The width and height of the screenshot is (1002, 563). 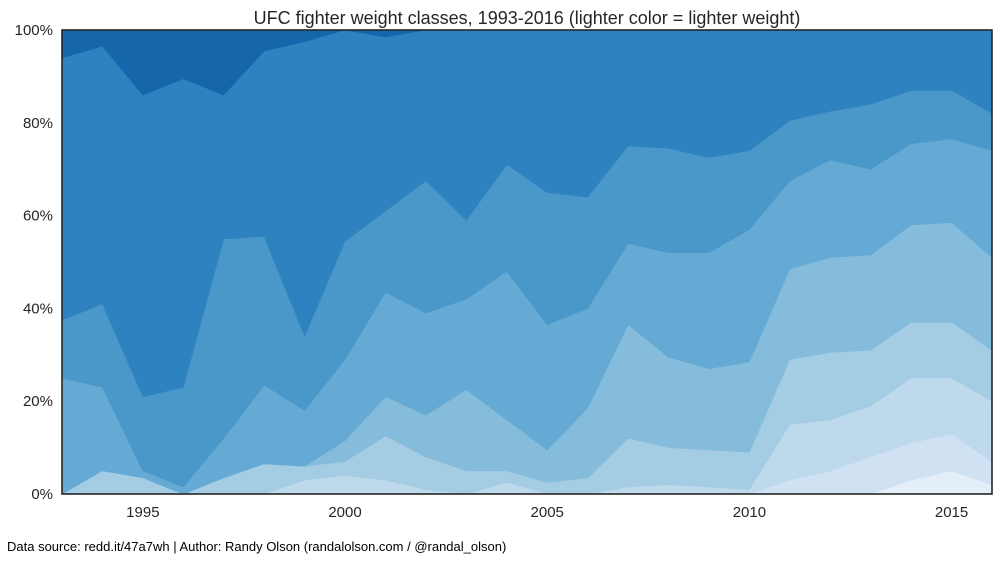 I want to click on y-tick-label: 60%, so click(x=38, y=216).